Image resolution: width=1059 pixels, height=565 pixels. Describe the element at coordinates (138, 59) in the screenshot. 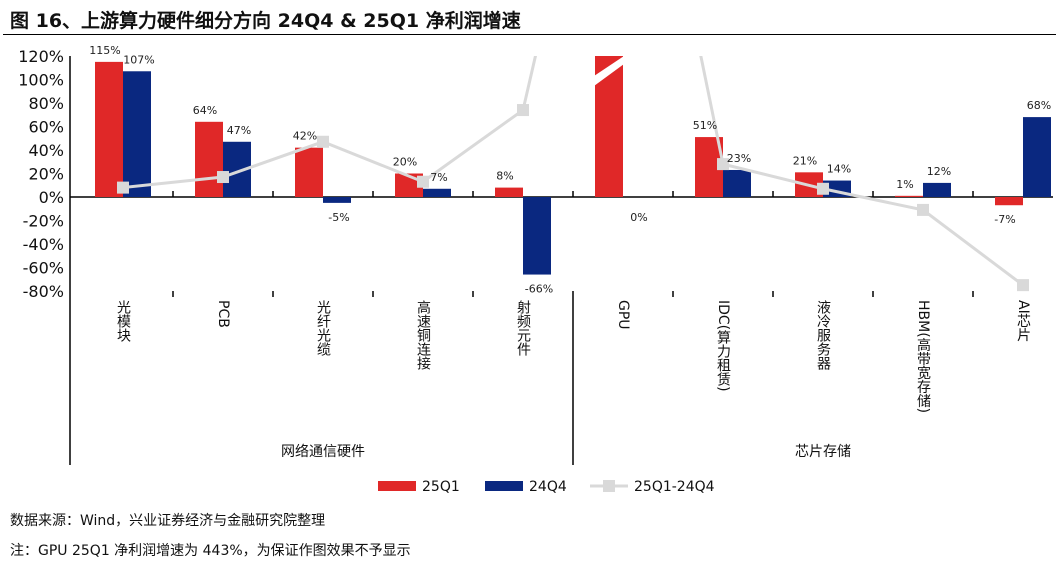

I see `data-label: 107%` at that location.